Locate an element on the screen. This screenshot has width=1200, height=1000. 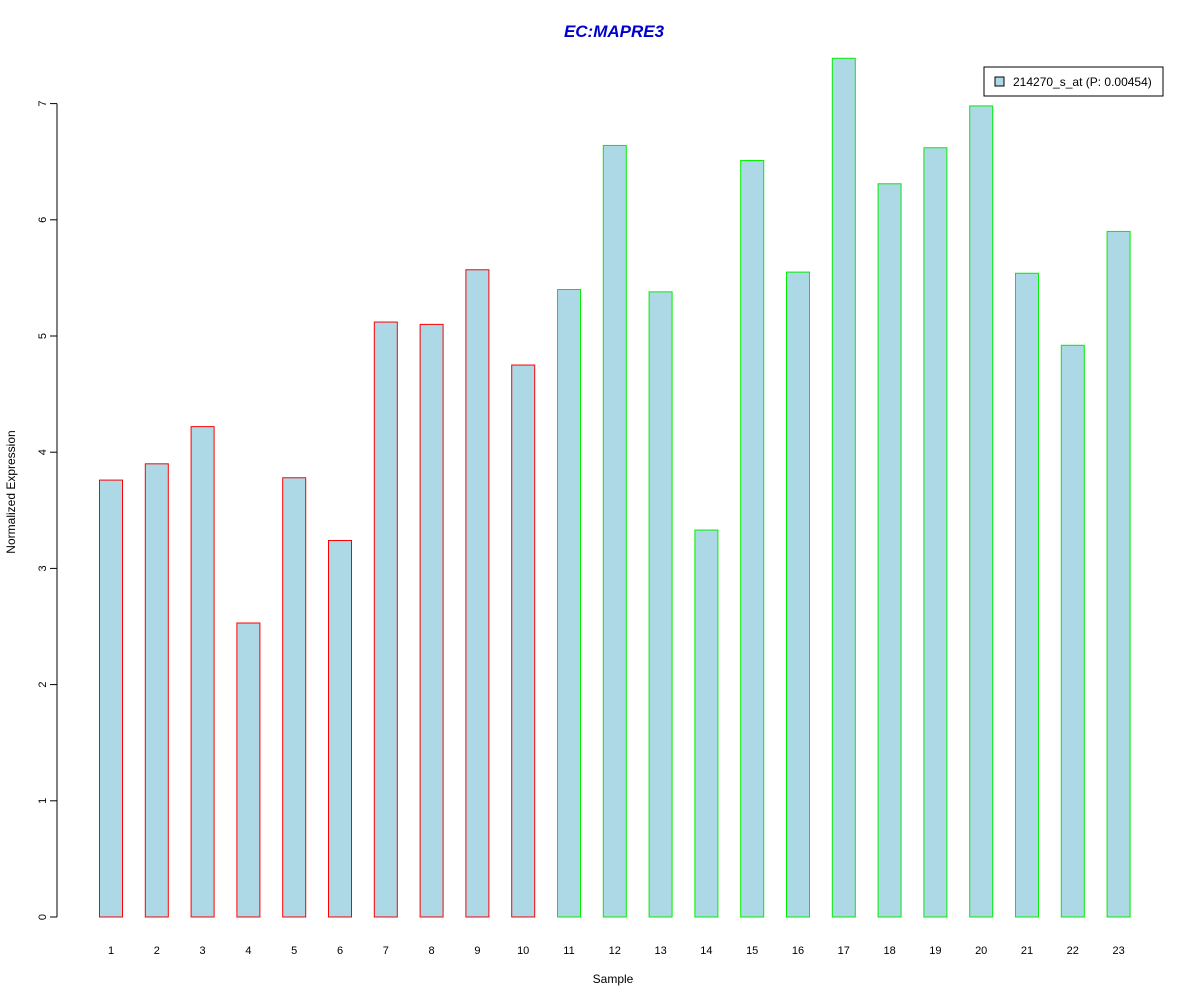
x-tick-label: 17 is located at coordinates (844, 951).